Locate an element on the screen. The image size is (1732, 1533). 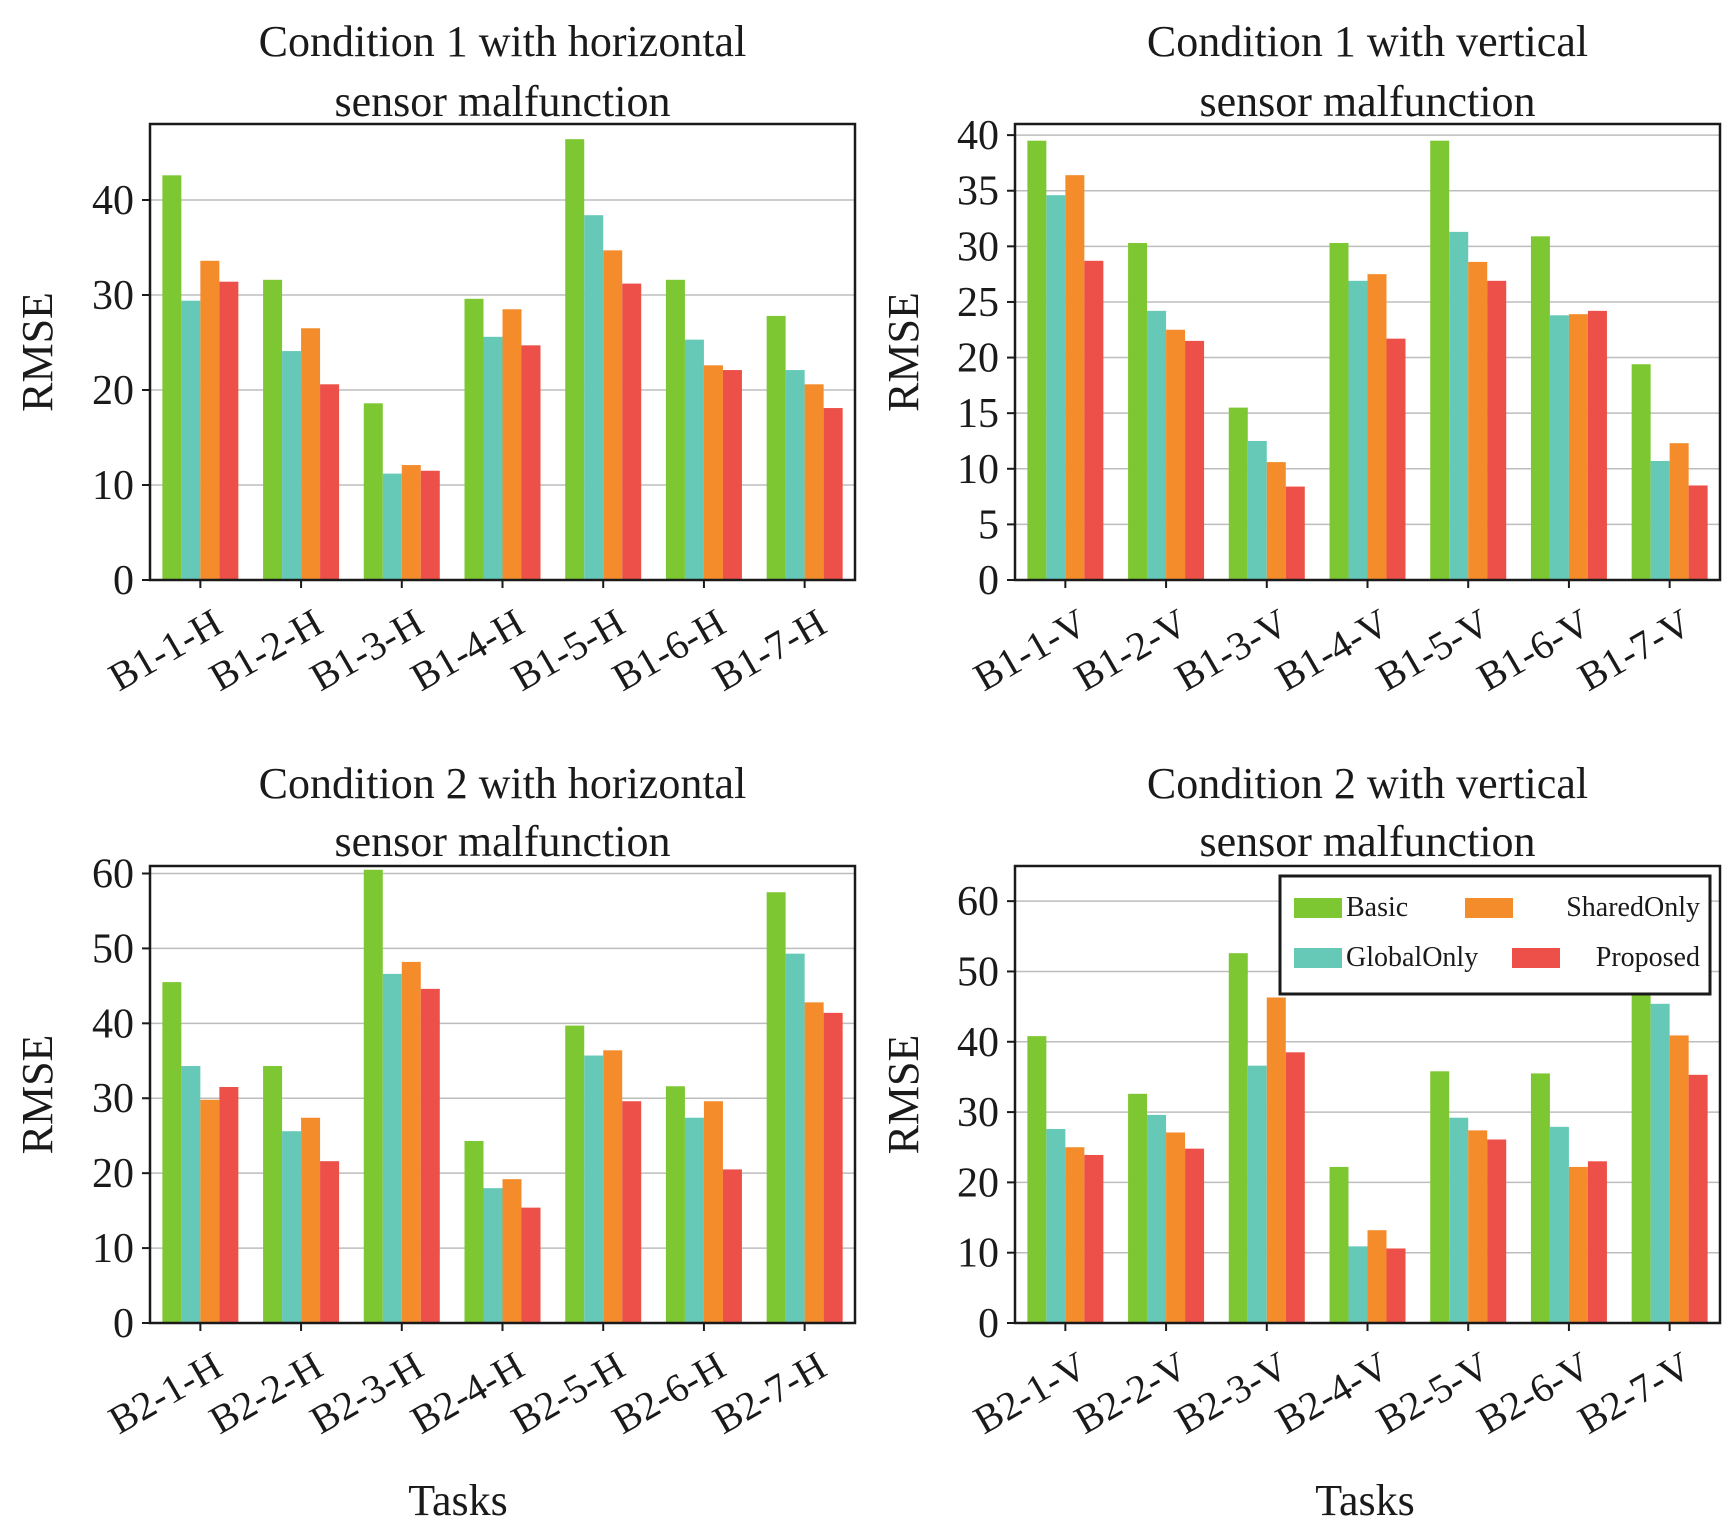
bar-globalonly-b2-6-h is located at coordinates (694, 1220).